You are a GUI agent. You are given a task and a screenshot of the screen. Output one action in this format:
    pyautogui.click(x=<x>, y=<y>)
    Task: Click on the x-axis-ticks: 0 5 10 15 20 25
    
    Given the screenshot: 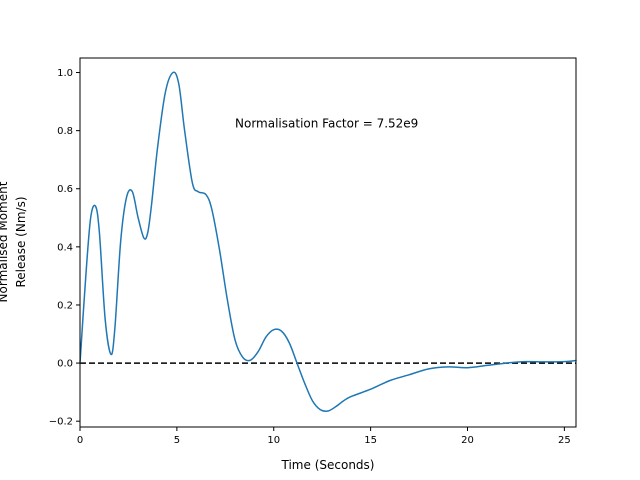 What is the action you would take?
    pyautogui.click(x=324, y=436)
    